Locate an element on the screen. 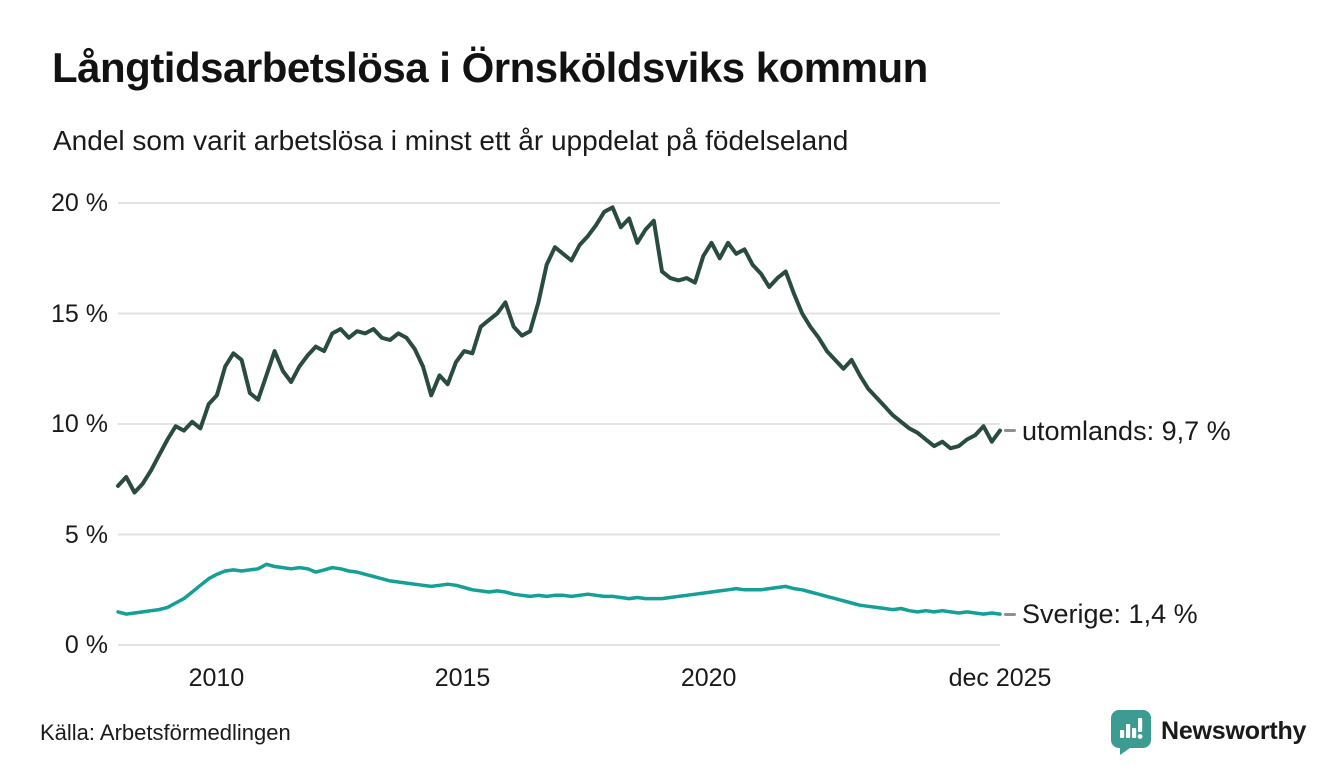 This screenshot has height=780, width=1340. series-end-label-sverige: Sverige: 1,4 % is located at coordinates (1101, 614).